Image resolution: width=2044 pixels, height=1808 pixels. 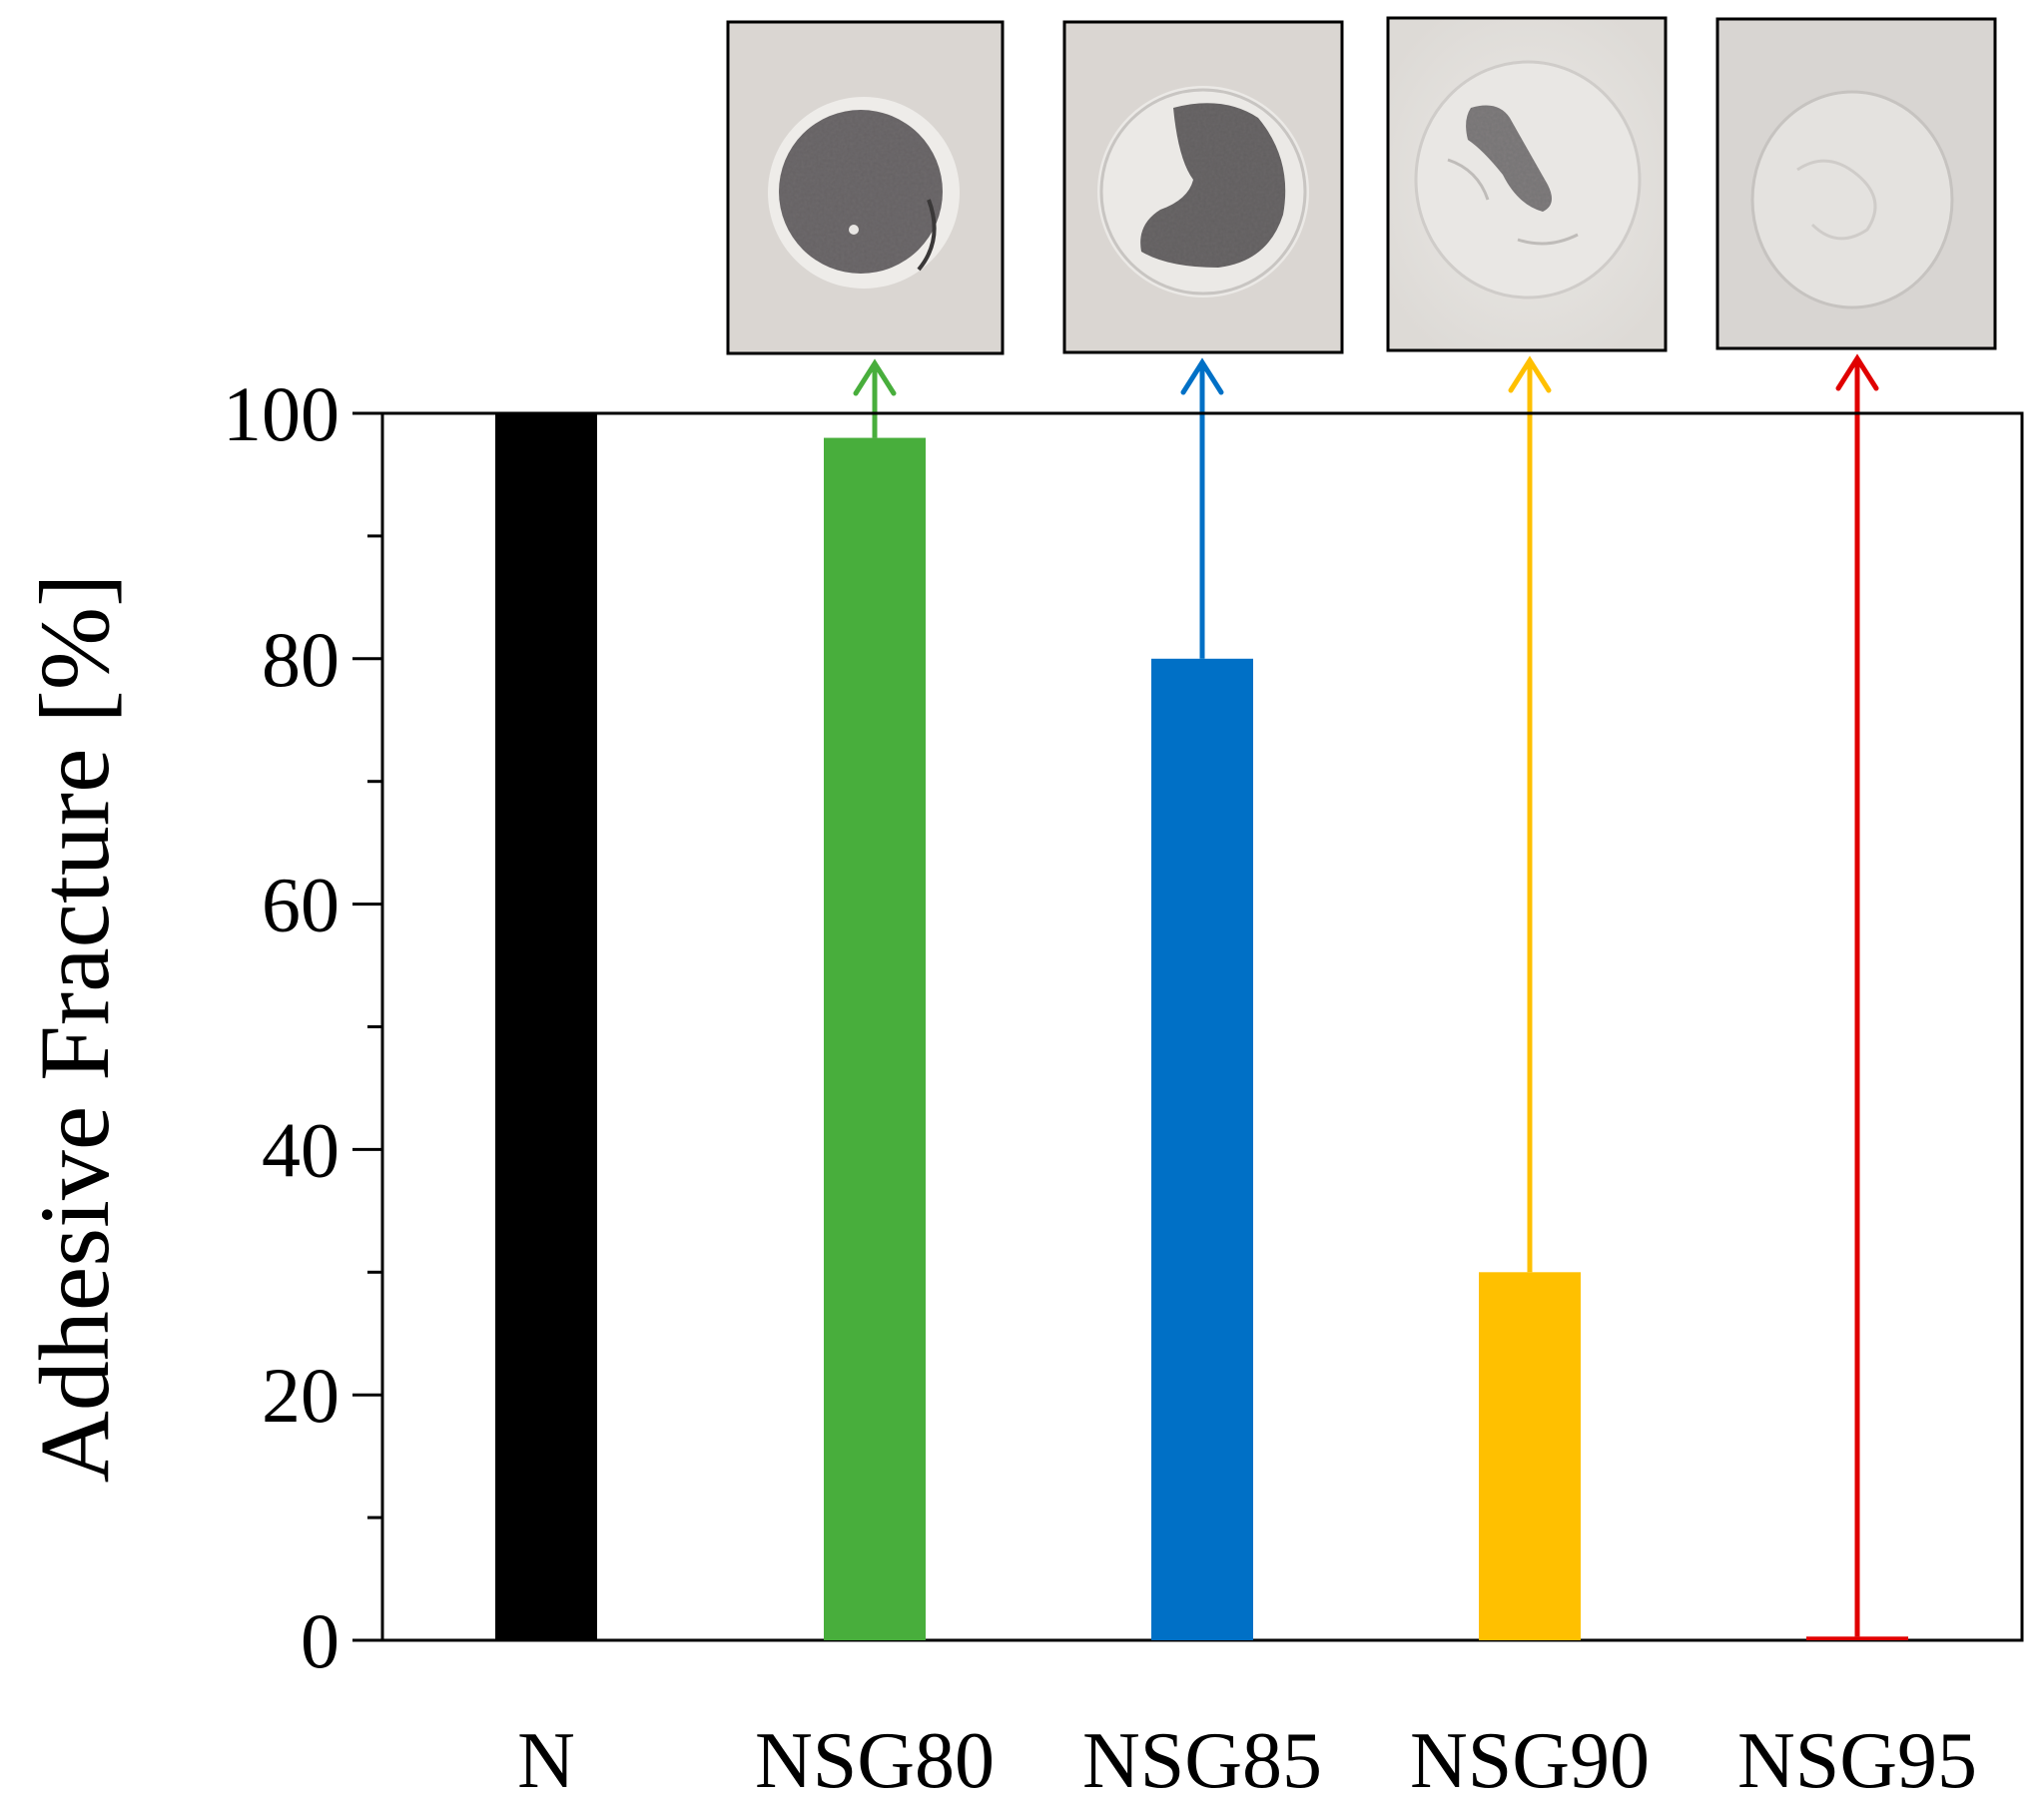 What do you see at coordinates (546, 1761) in the screenshot?
I see `x-tick-label-n: N` at bounding box center [546, 1761].